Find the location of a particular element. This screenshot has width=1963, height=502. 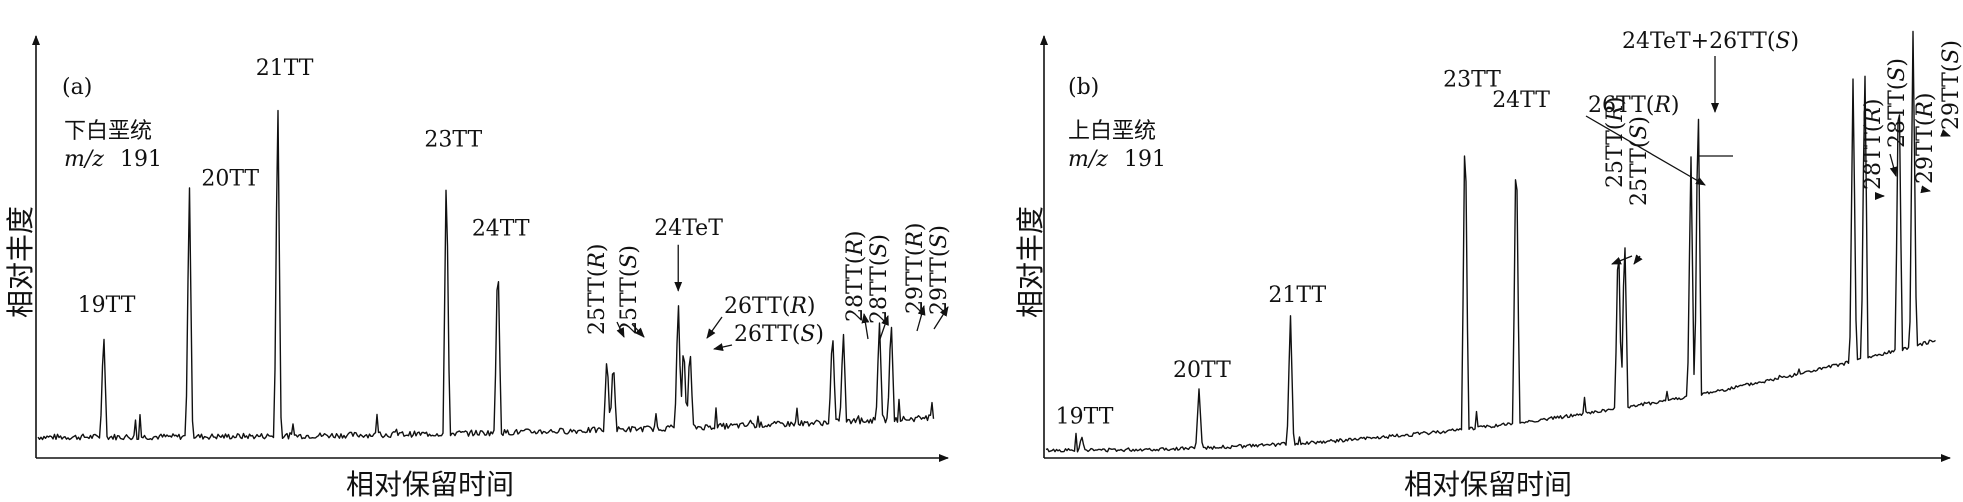

panel-b-sample: 上白垩统 is located at coordinates (1112, 131).